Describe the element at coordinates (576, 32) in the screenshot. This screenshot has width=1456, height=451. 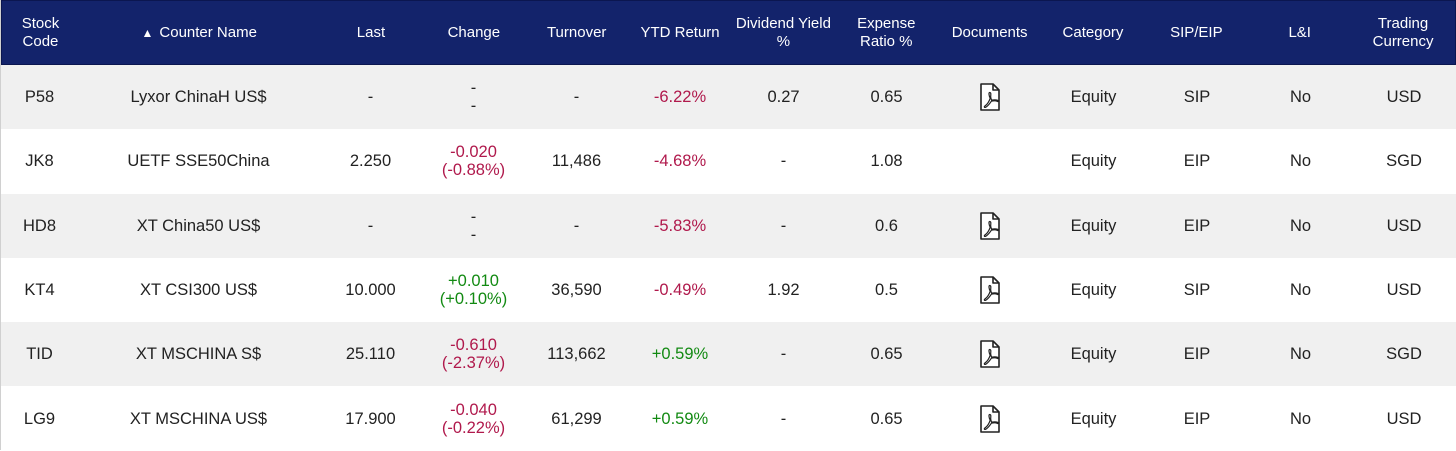
I see `header-turnover: Turnover` at that location.